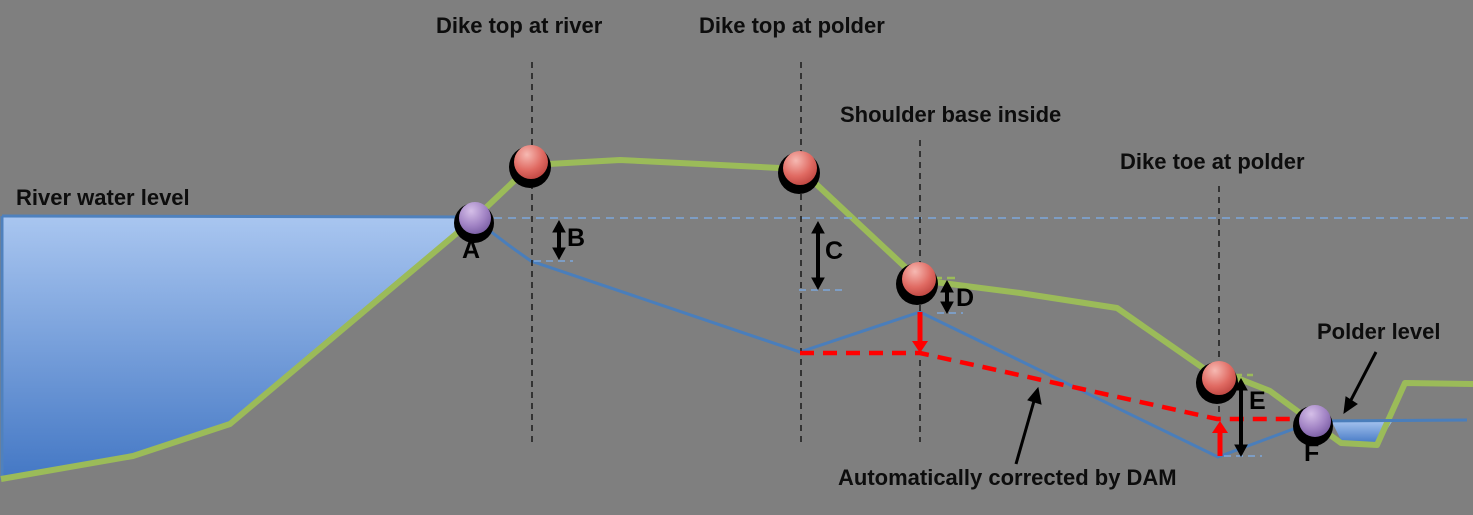 This screenshot has height=515, width=1473. What do you see at coordinates (947, 297) in the screenshot?
I see `measure-arrow-d` at bounding box center [947, 297].